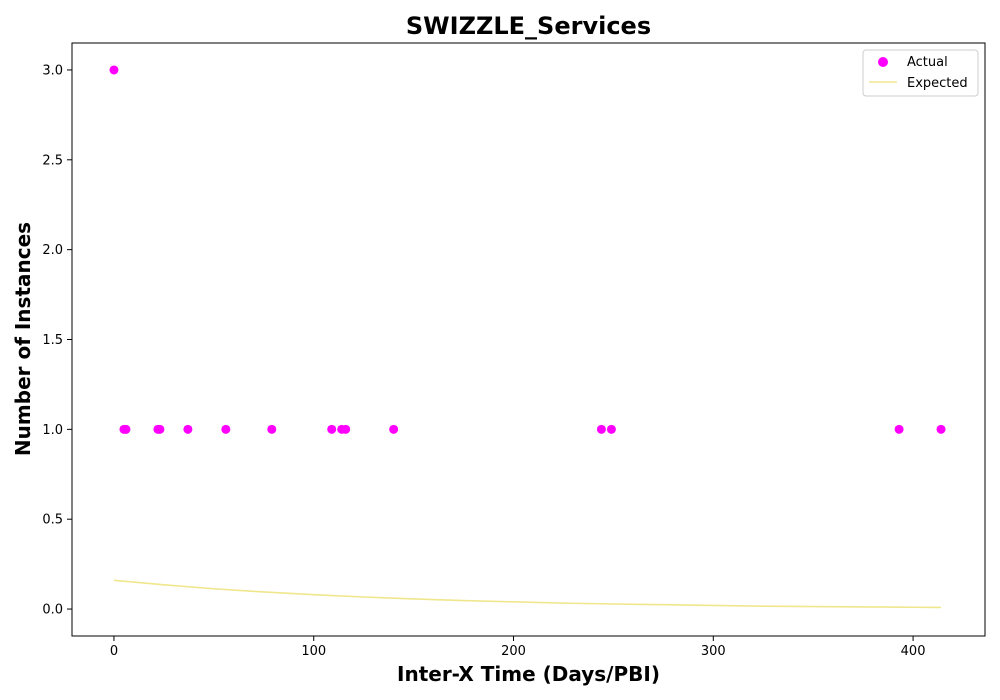  What do you see at coordinates (927, 62) in the screenshot?
I see `legend-actual-label: Actual` at bounding box center [927, 62].